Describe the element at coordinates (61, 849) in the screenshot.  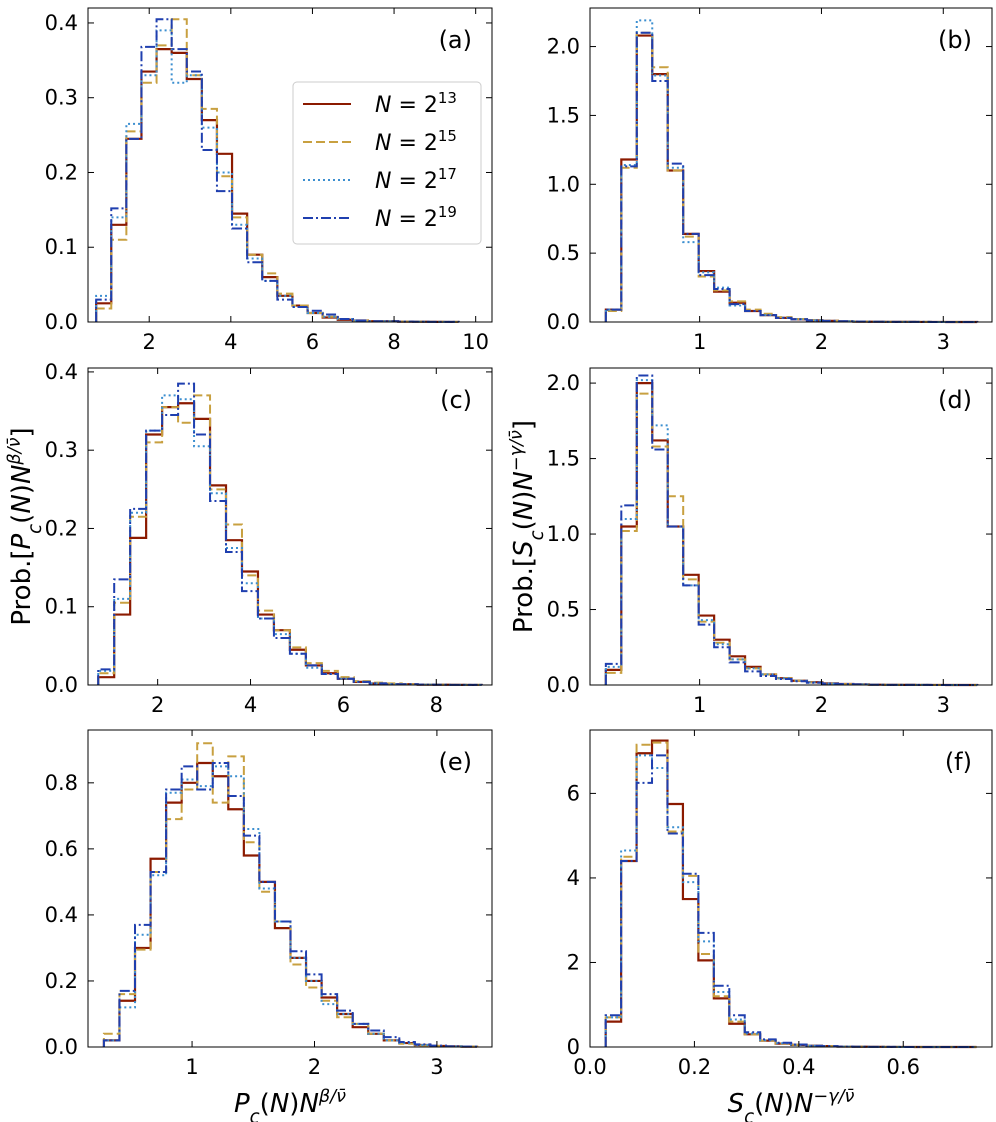
I see `y-tick-label: 0.6` at that location.